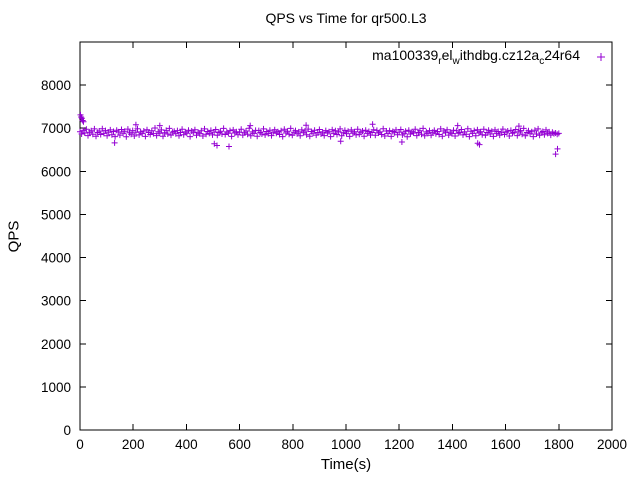  What do you see at coordinates (440, 61) in the screenshot?
I see `legend-label-subscript: r` at bounding box center [440, 61].